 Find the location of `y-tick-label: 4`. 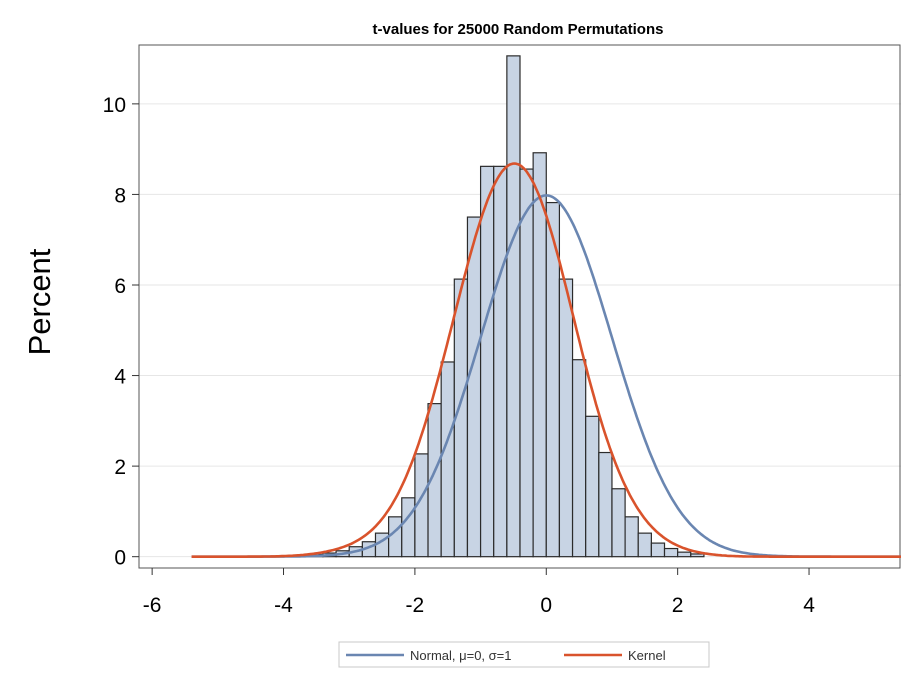

y-tick-label: 4 is located at coordinates (120, 377).